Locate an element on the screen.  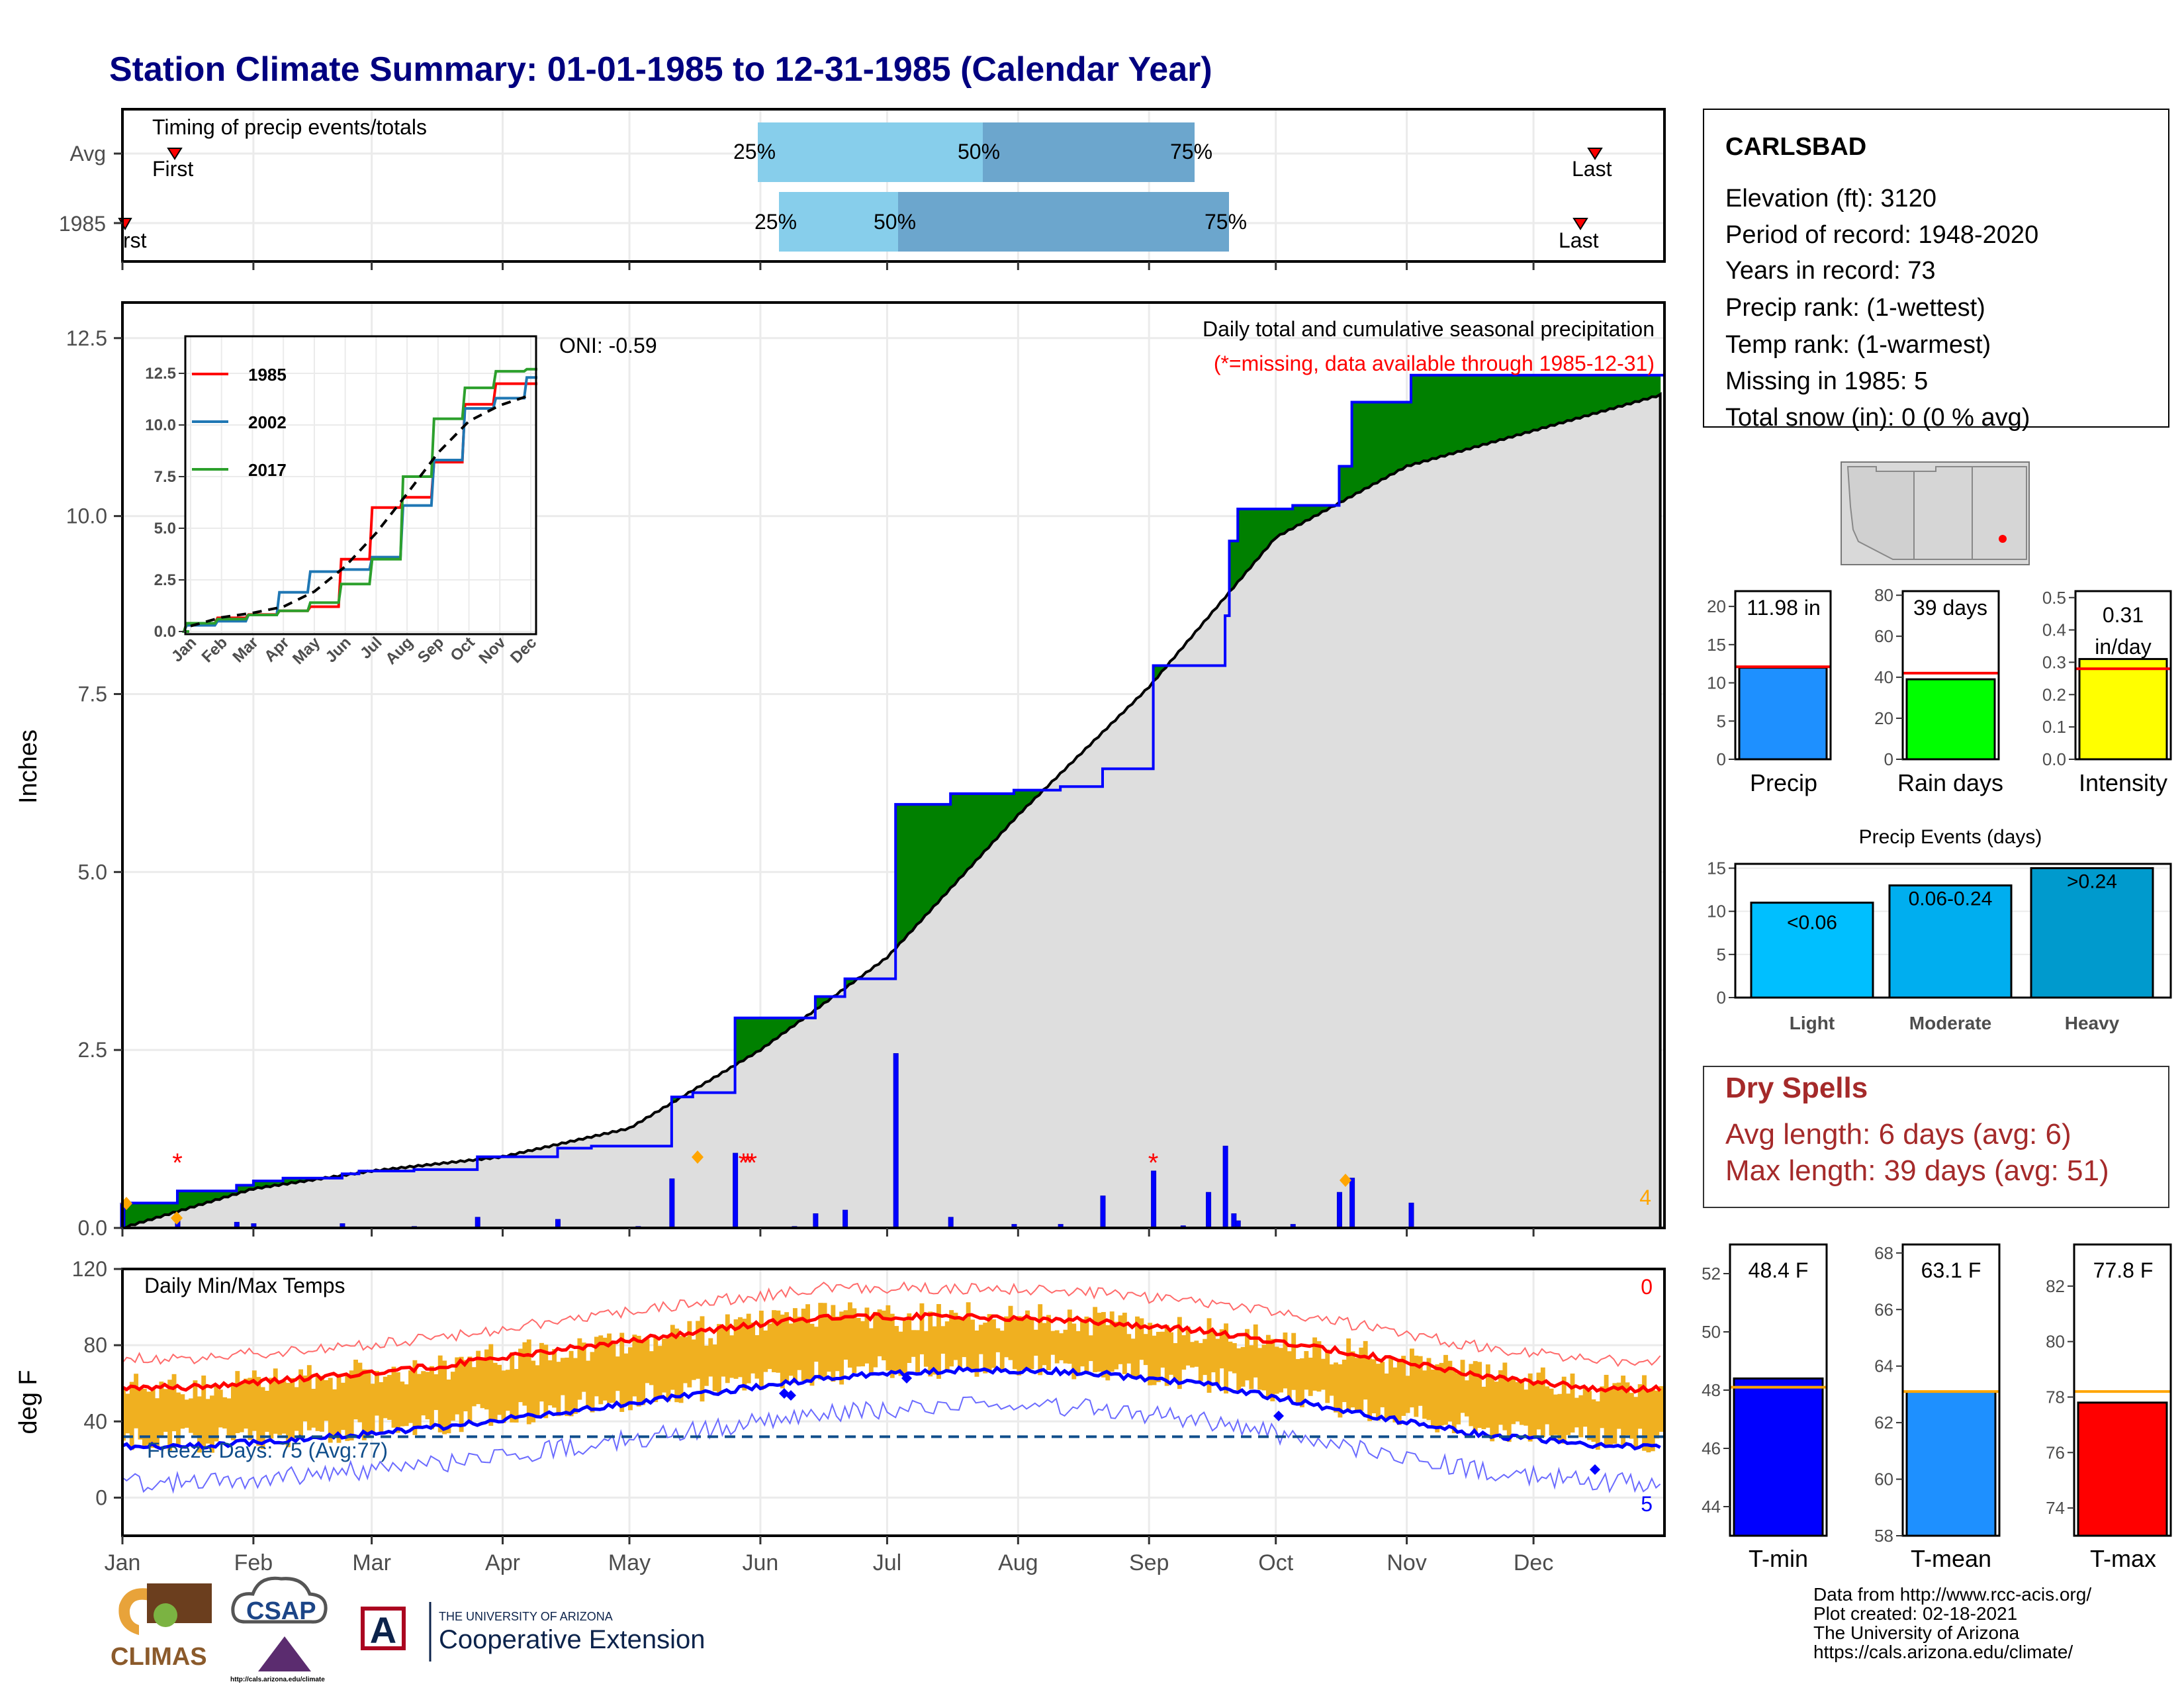
precip-yticks: 0.0 2.5 5.0 7.5 10.0 12.5 is located at coordinates (94, 783).